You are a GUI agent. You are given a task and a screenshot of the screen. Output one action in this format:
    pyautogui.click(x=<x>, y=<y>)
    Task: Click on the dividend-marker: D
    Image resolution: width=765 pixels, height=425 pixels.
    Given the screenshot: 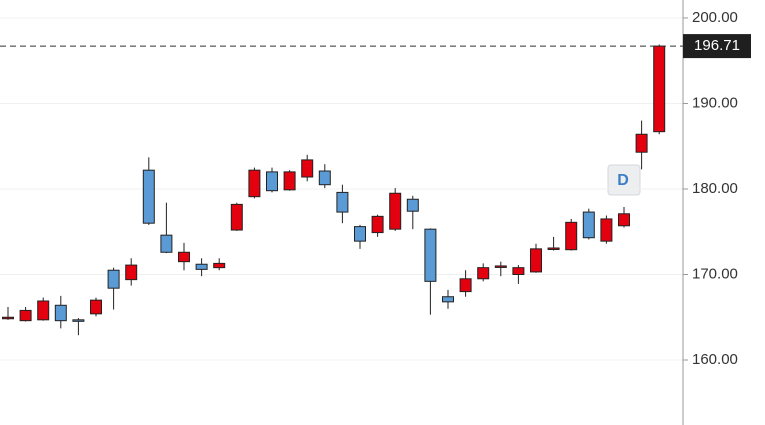 What is the action you would take?
    pyautogui.click(x=623, y=180)
    